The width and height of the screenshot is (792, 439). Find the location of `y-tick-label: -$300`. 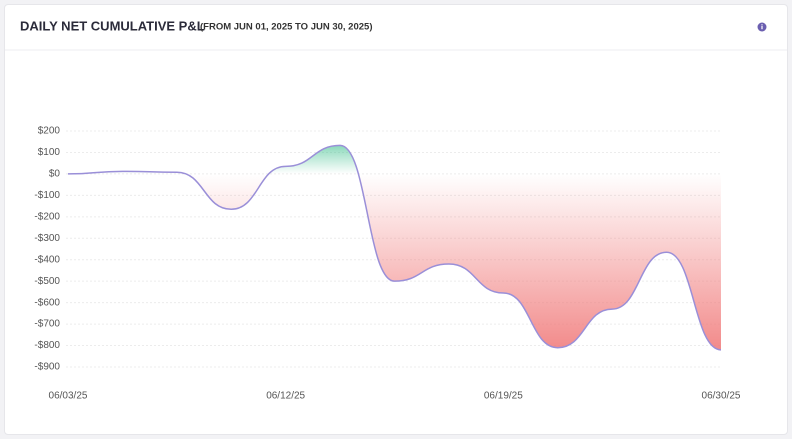

y-tick-label: -$300 is located at coordinates (47, 238).